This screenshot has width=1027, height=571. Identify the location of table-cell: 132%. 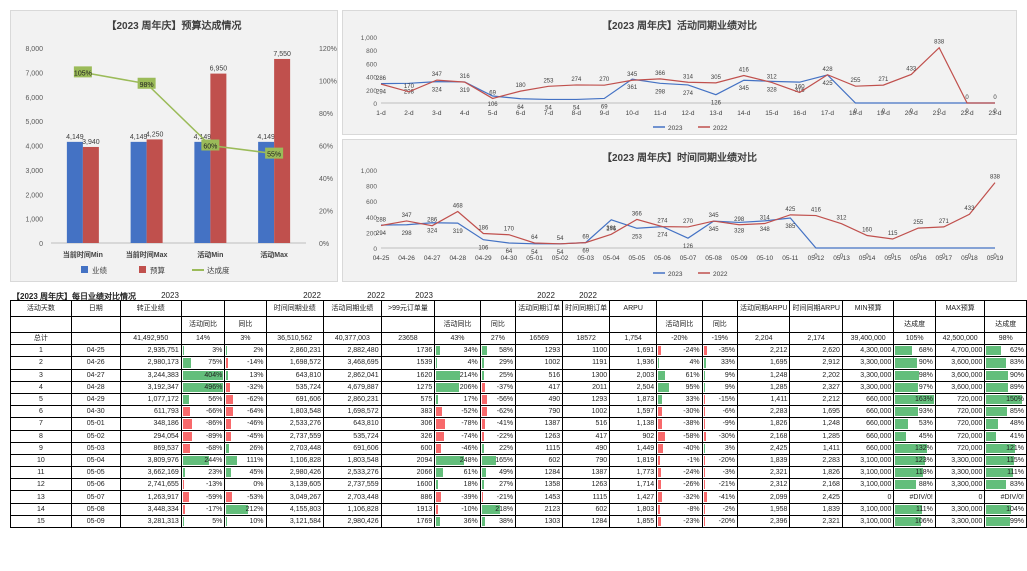
(914, 448).